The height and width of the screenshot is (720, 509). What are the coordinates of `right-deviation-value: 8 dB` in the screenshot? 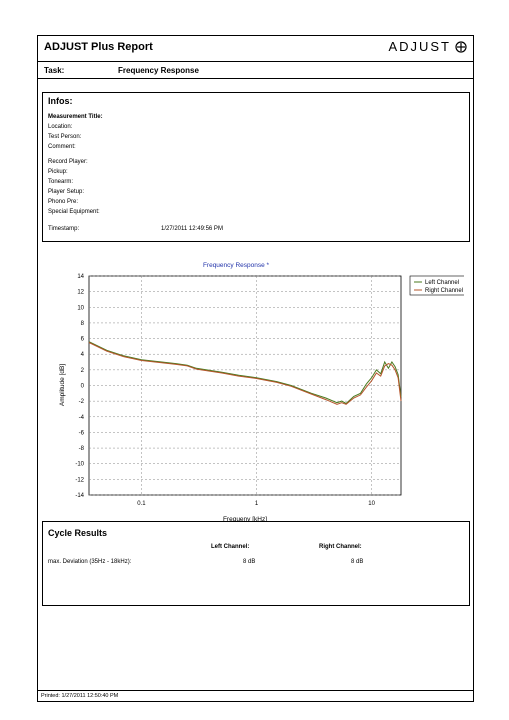 It's located at (357, 562).